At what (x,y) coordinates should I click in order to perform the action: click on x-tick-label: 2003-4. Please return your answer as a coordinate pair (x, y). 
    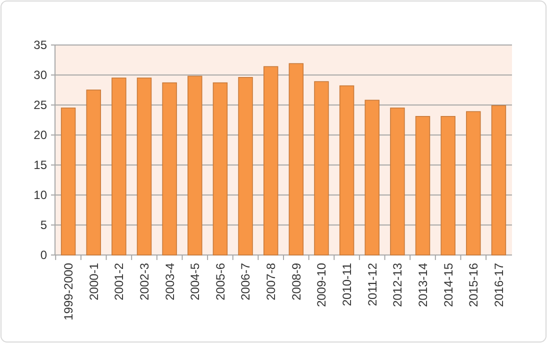
    Looking at the image, I should click on (169, 281).